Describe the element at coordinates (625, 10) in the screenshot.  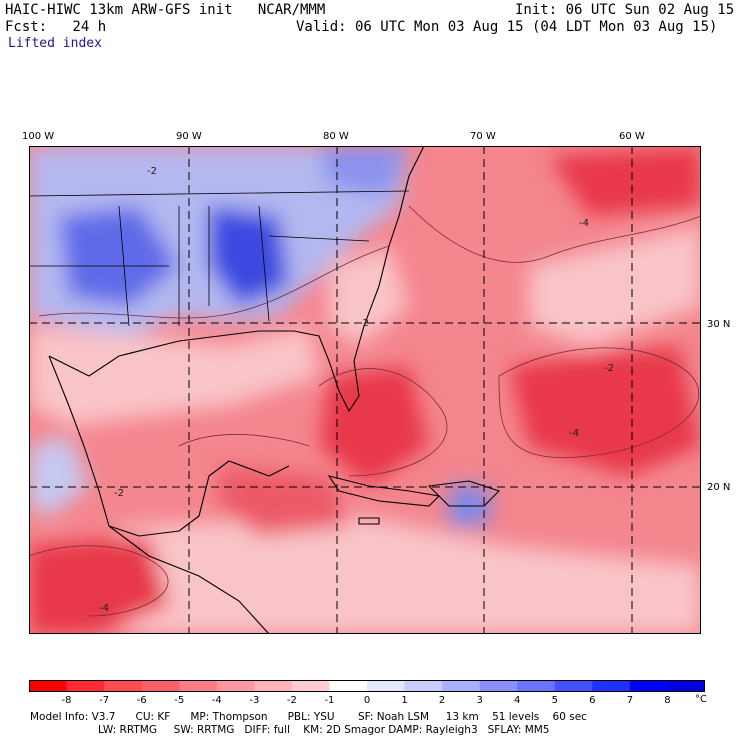
I see `init-time: Init: 06 UTC Sun 02 Aug 15` at that location.